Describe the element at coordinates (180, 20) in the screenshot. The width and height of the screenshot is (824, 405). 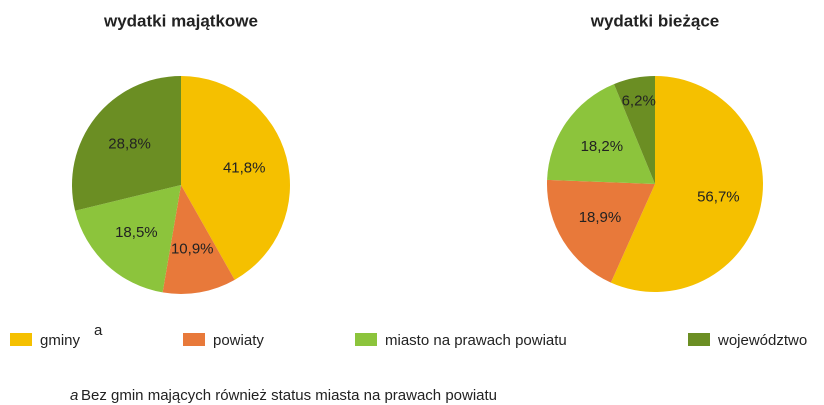
I see `chart-title: wydatki majątkowe` at that location.